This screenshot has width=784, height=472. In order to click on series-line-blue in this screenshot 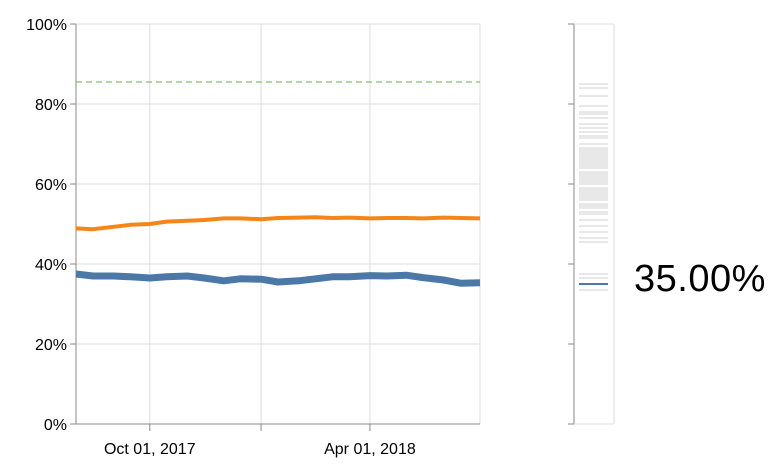, I will do `click(278, 278)`.